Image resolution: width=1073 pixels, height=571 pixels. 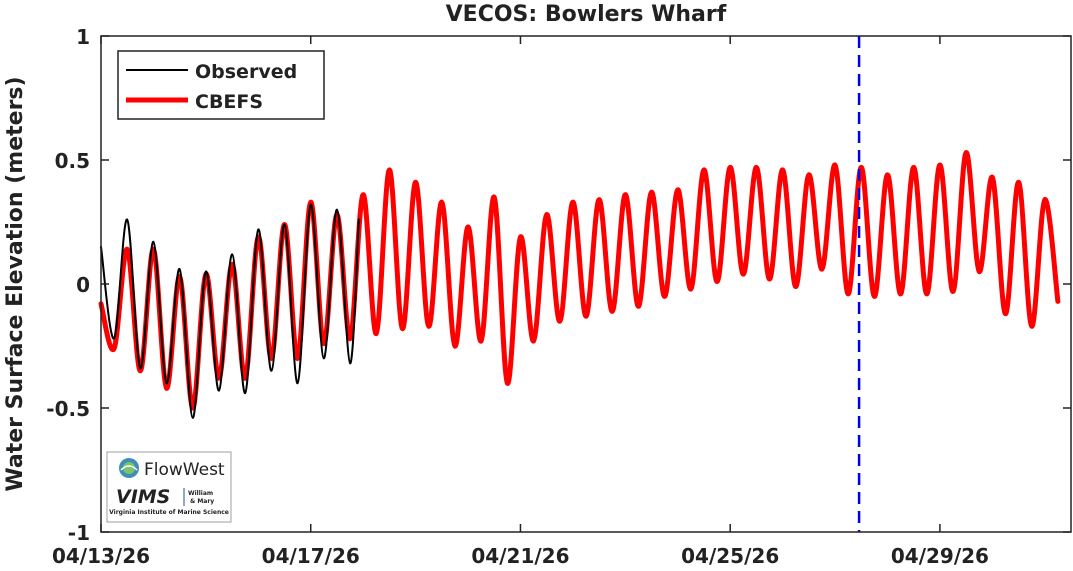 I want to click on y-tick-label: 0.5, so click(x=72, y=161).